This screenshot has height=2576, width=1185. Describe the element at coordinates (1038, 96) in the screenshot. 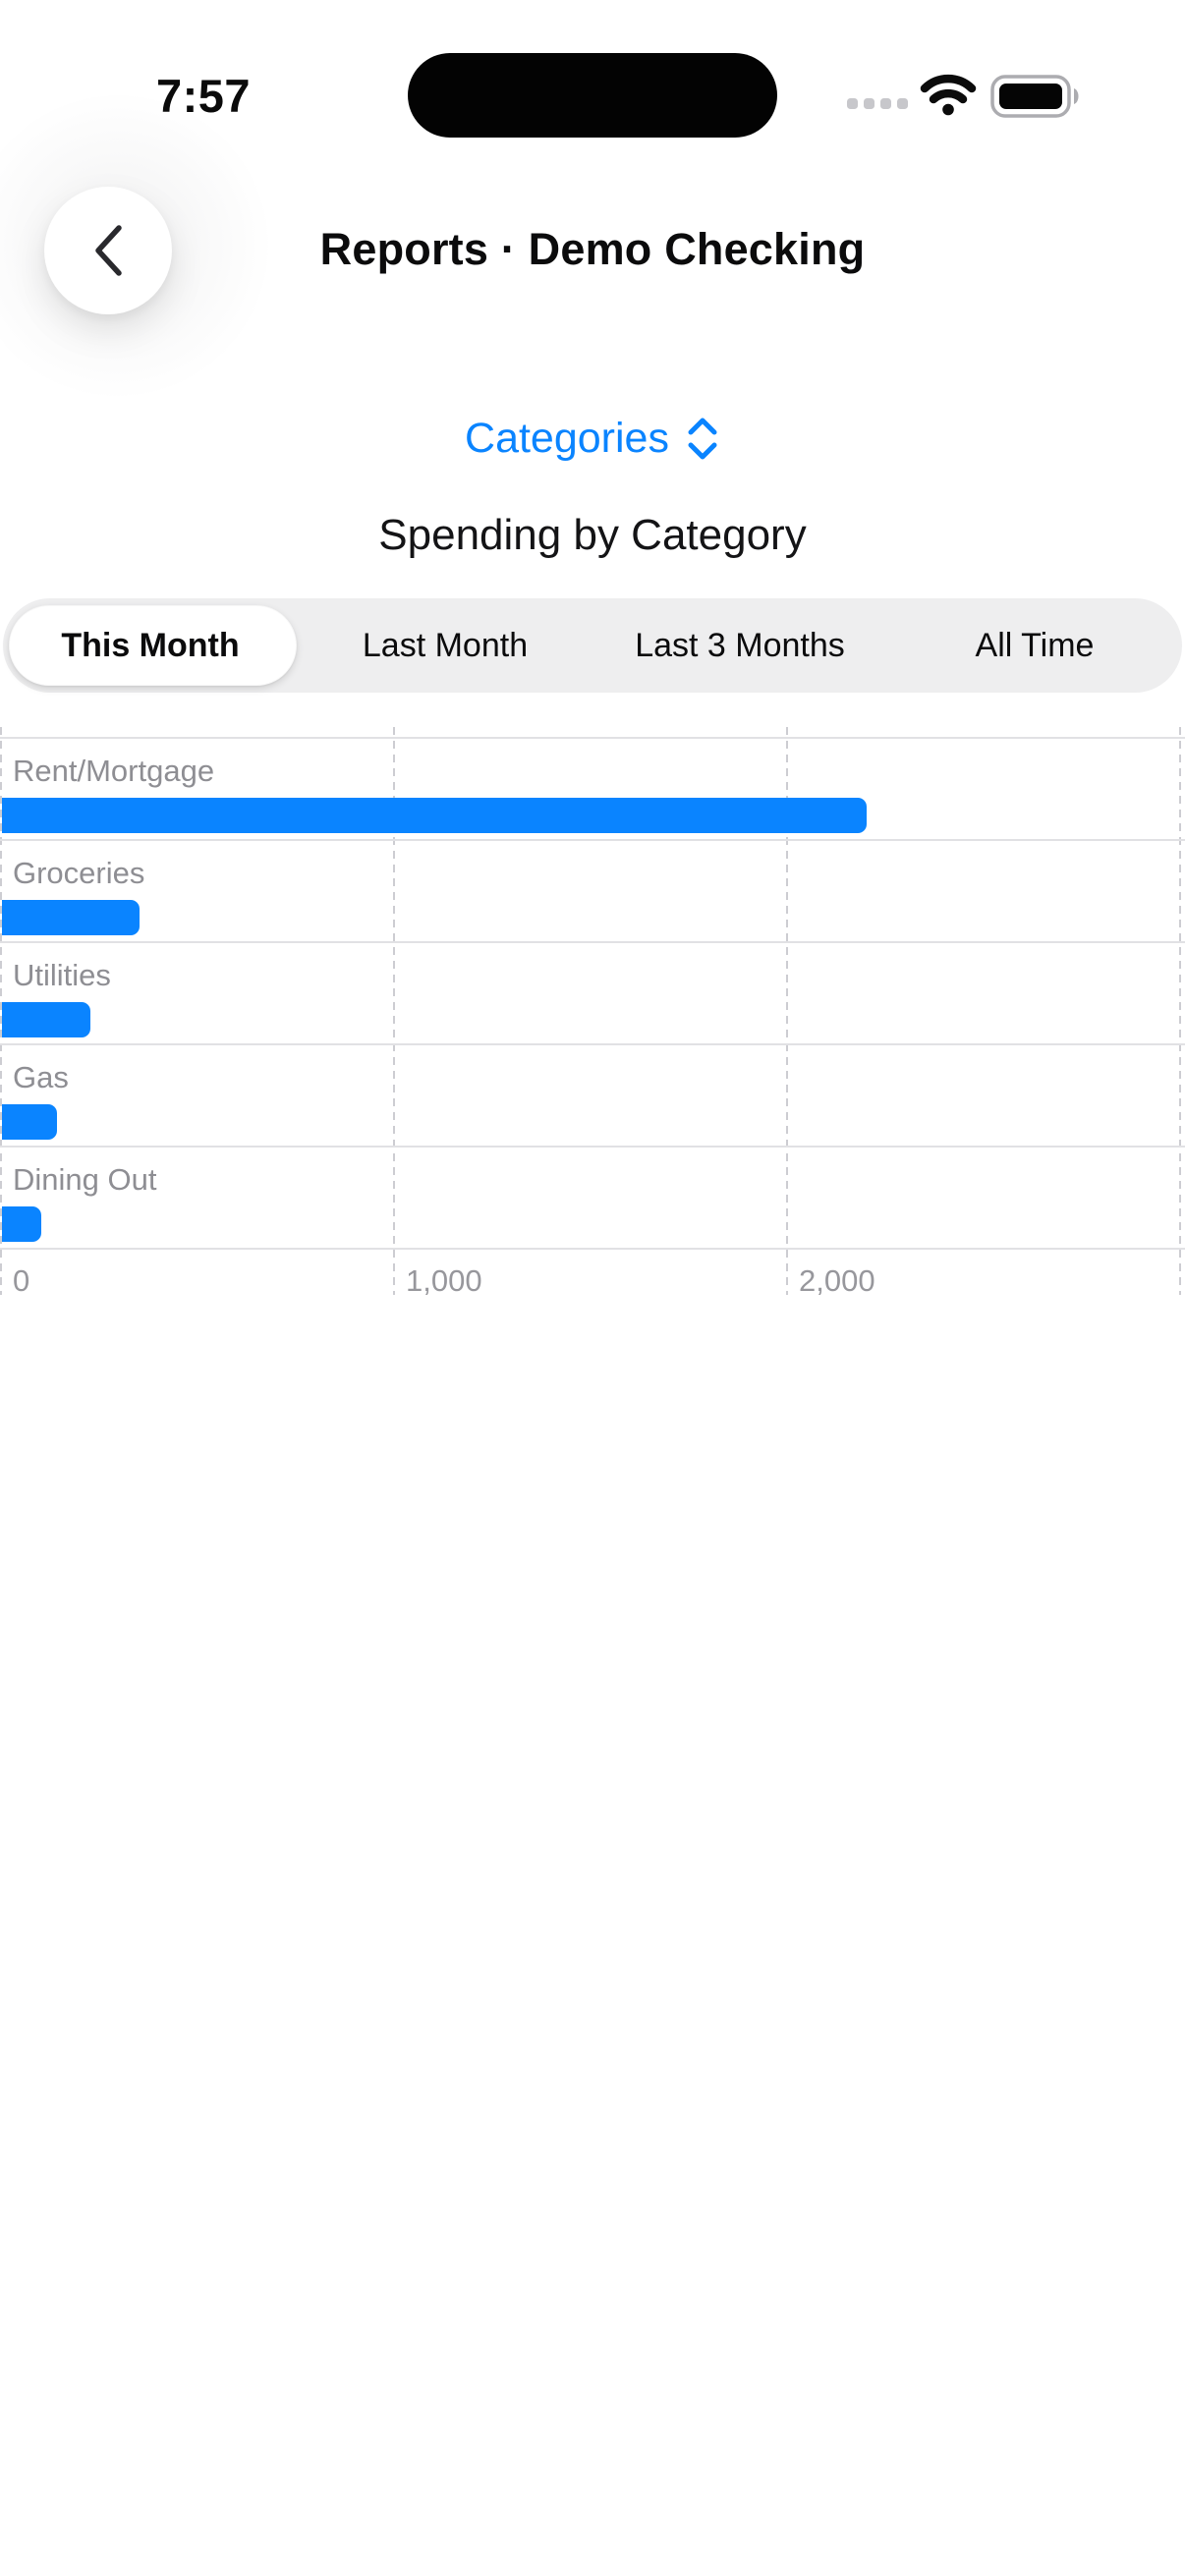

I see `battery-icon` at that location.